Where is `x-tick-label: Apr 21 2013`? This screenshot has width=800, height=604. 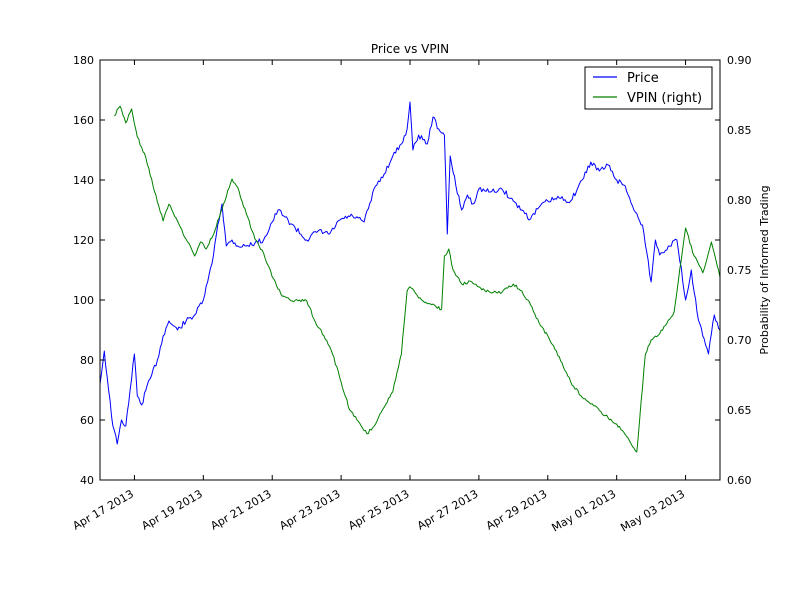 x-tick-label: Apr 21 2013 is located at coordinates (240, 509).